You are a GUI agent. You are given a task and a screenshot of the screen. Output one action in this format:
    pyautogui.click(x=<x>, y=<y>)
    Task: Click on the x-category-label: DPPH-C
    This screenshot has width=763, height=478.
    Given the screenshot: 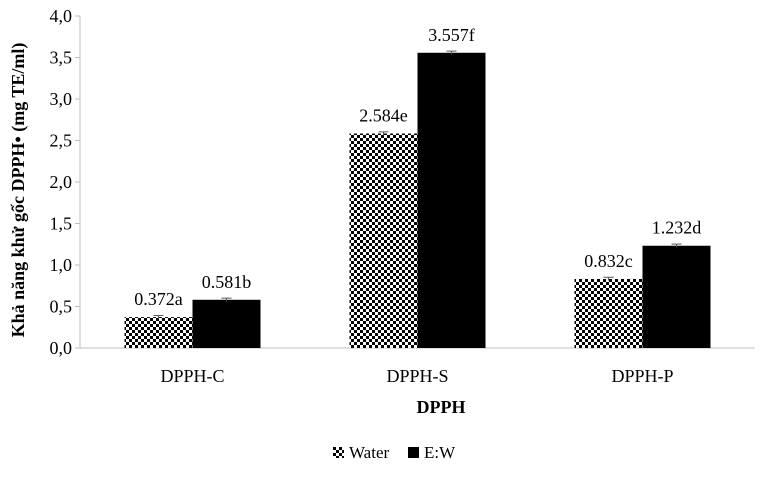 What is the action you would take?
    pyautogui.click(x=192, y=376)
    